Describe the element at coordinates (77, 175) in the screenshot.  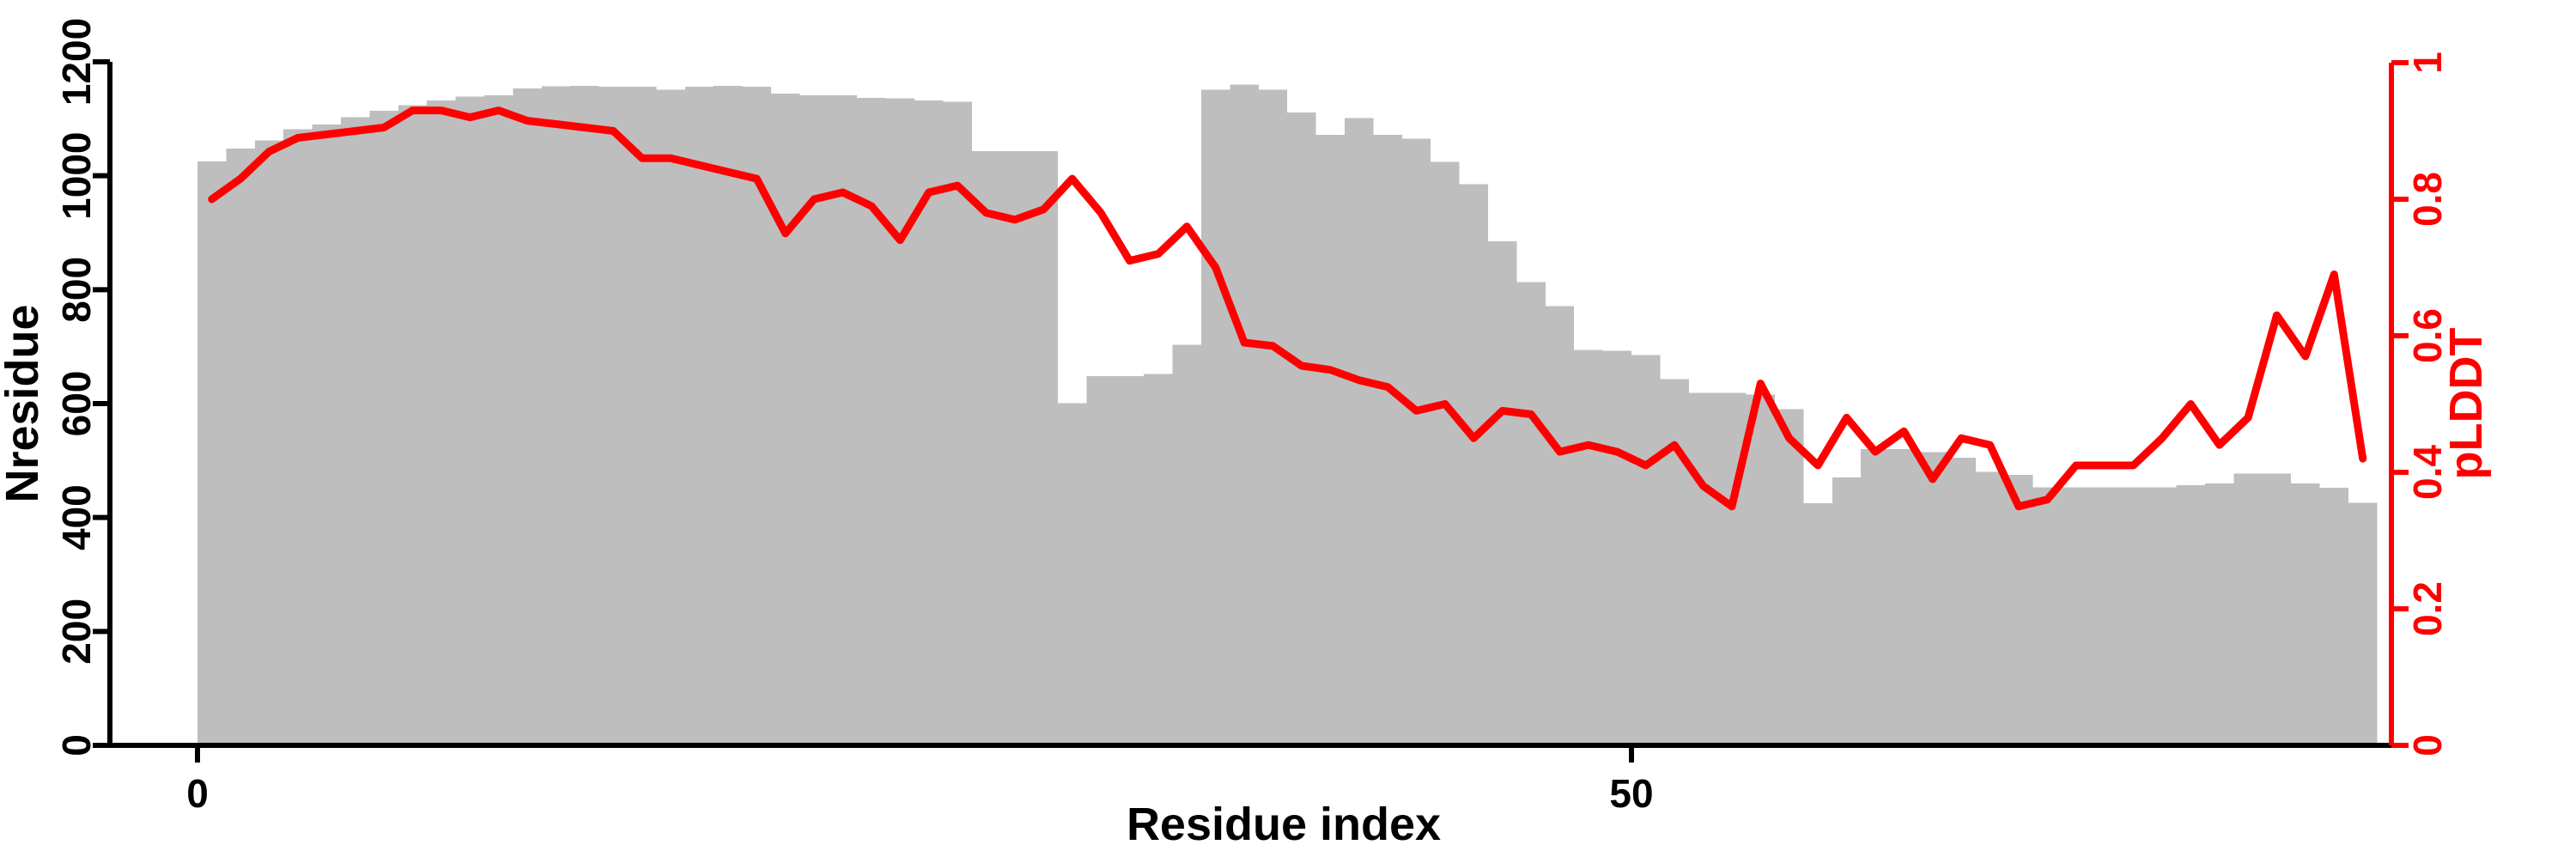
I see `left-axis-tick-label: 1000` at that location.